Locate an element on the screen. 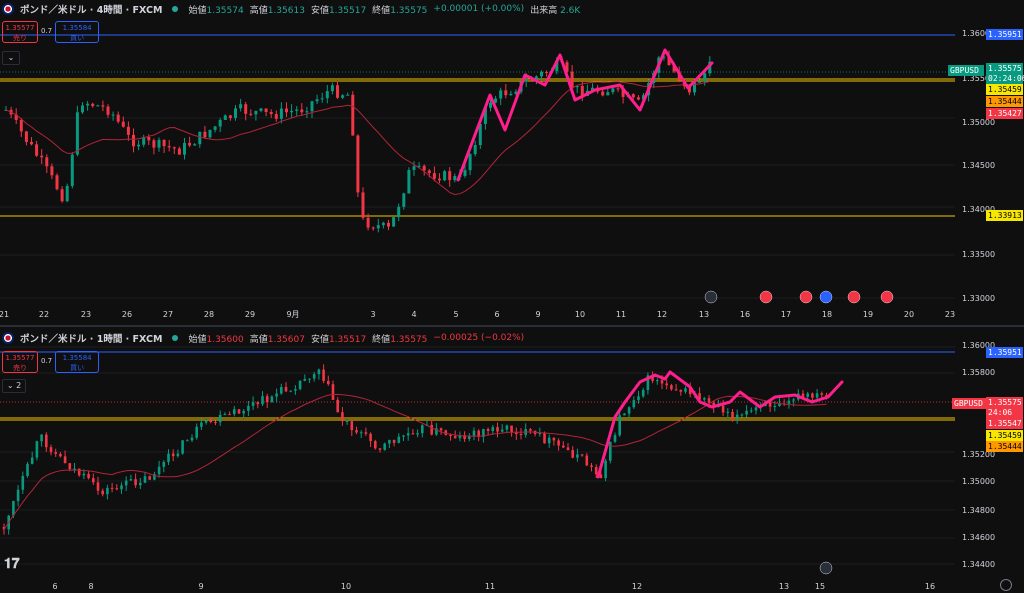  time-axis-label: 23 is located at coordinates (950, 314).